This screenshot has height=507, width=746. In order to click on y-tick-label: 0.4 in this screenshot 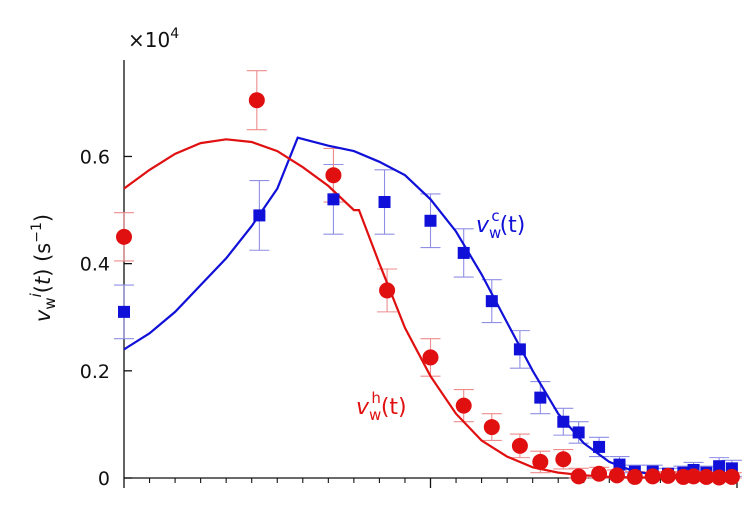, I will do `click(95, 265)`.